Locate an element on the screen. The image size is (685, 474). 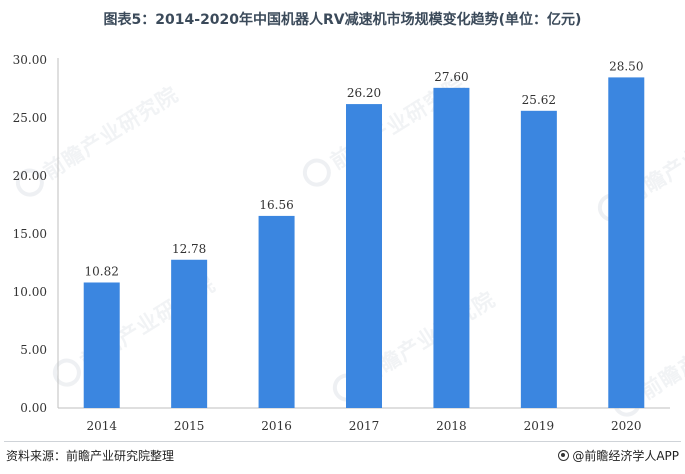
data-label: 12.78 is located at coordinates (189, 249).